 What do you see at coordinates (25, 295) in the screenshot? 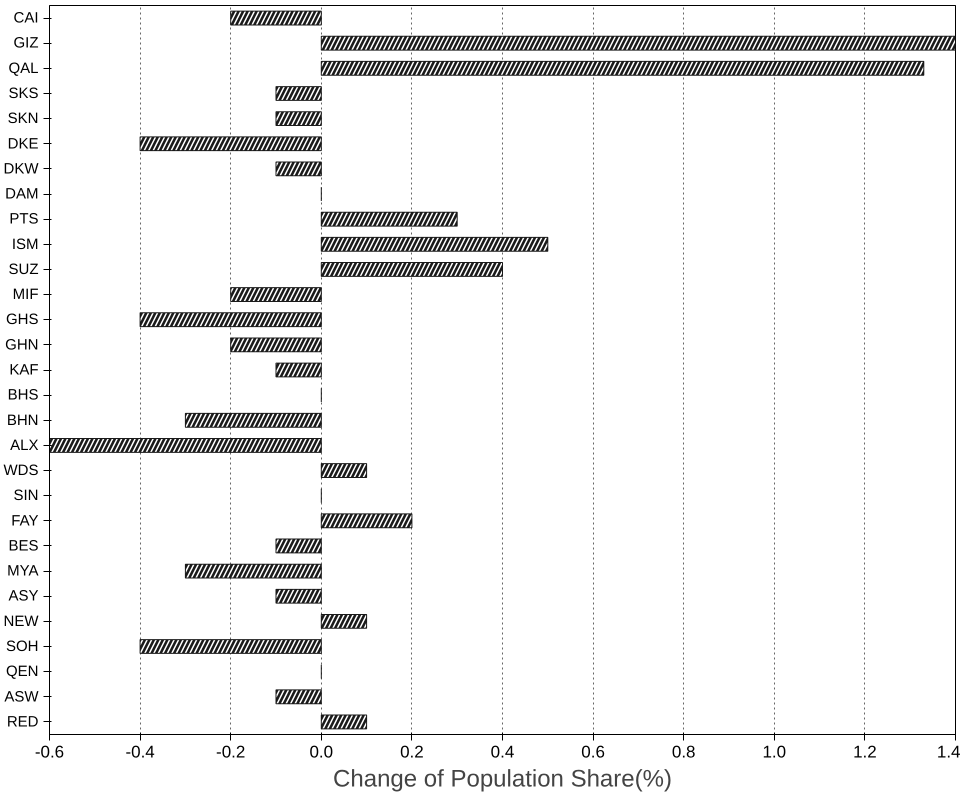
I see `y-tick-label: MIF` at bounding box center [25, 295].